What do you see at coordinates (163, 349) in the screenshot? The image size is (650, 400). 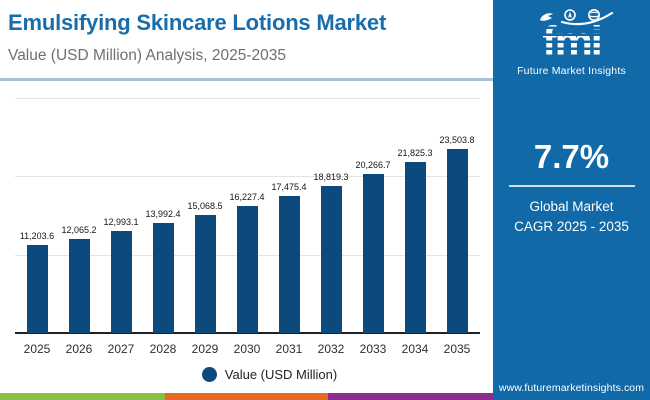 I see `x-axis-label: 2028` at bounding box center [163, 349].